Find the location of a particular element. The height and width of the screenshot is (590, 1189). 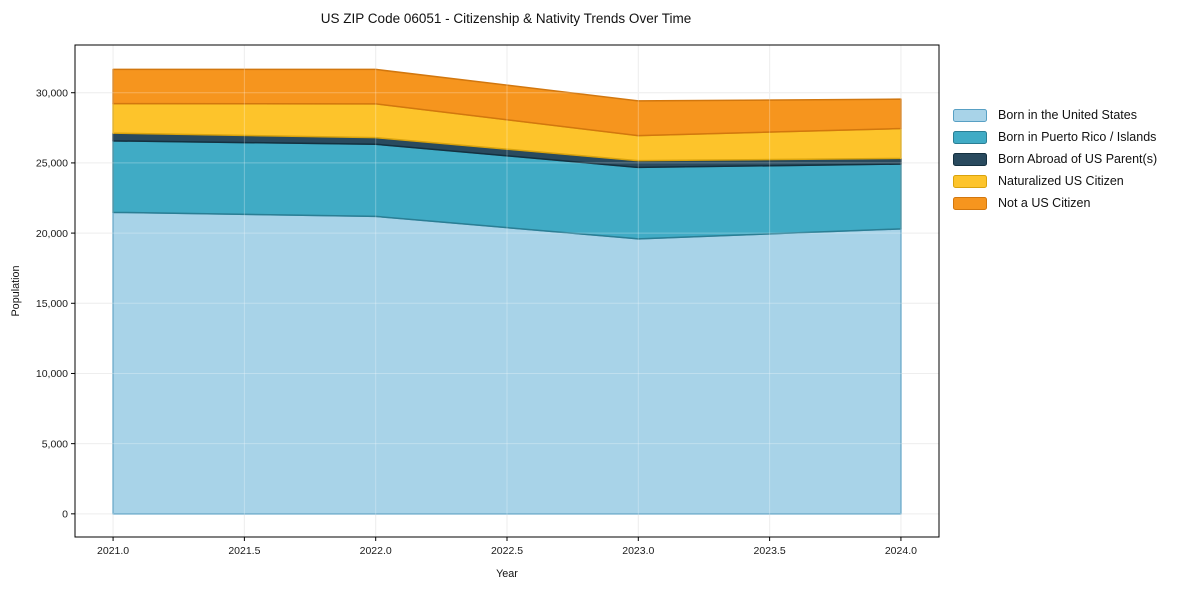

x-tick-label: 2022.5 is located at coordinates (507, 551).